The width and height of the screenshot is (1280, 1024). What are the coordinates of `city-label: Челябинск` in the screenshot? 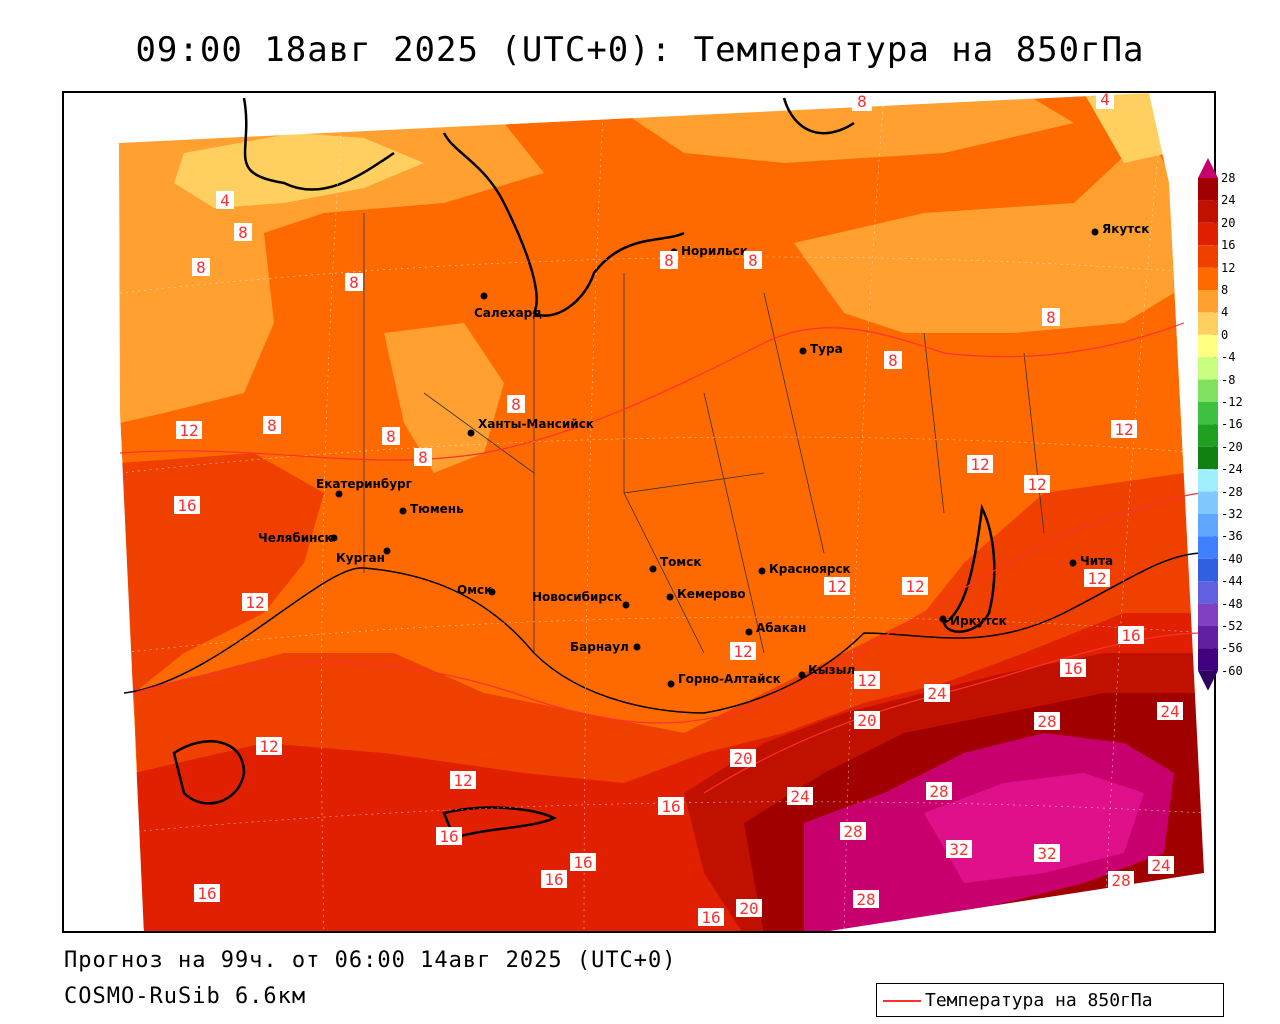 It's located at (295, 538).